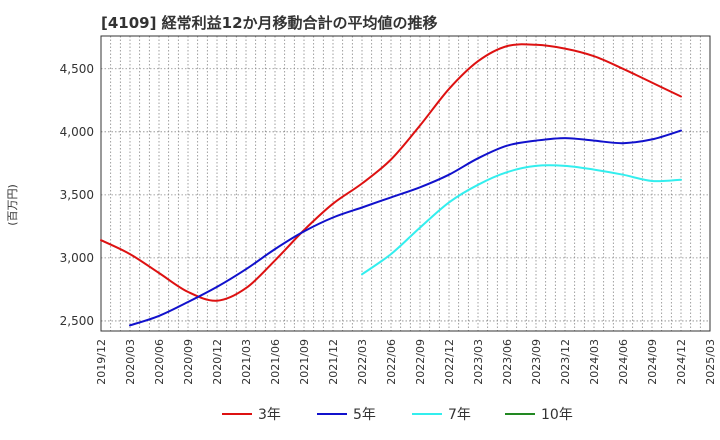  What do you see at coordinates (304, 362) in the screenshot?
I see `x-tick-label: 2021/09` at bounding box center [304, 362].